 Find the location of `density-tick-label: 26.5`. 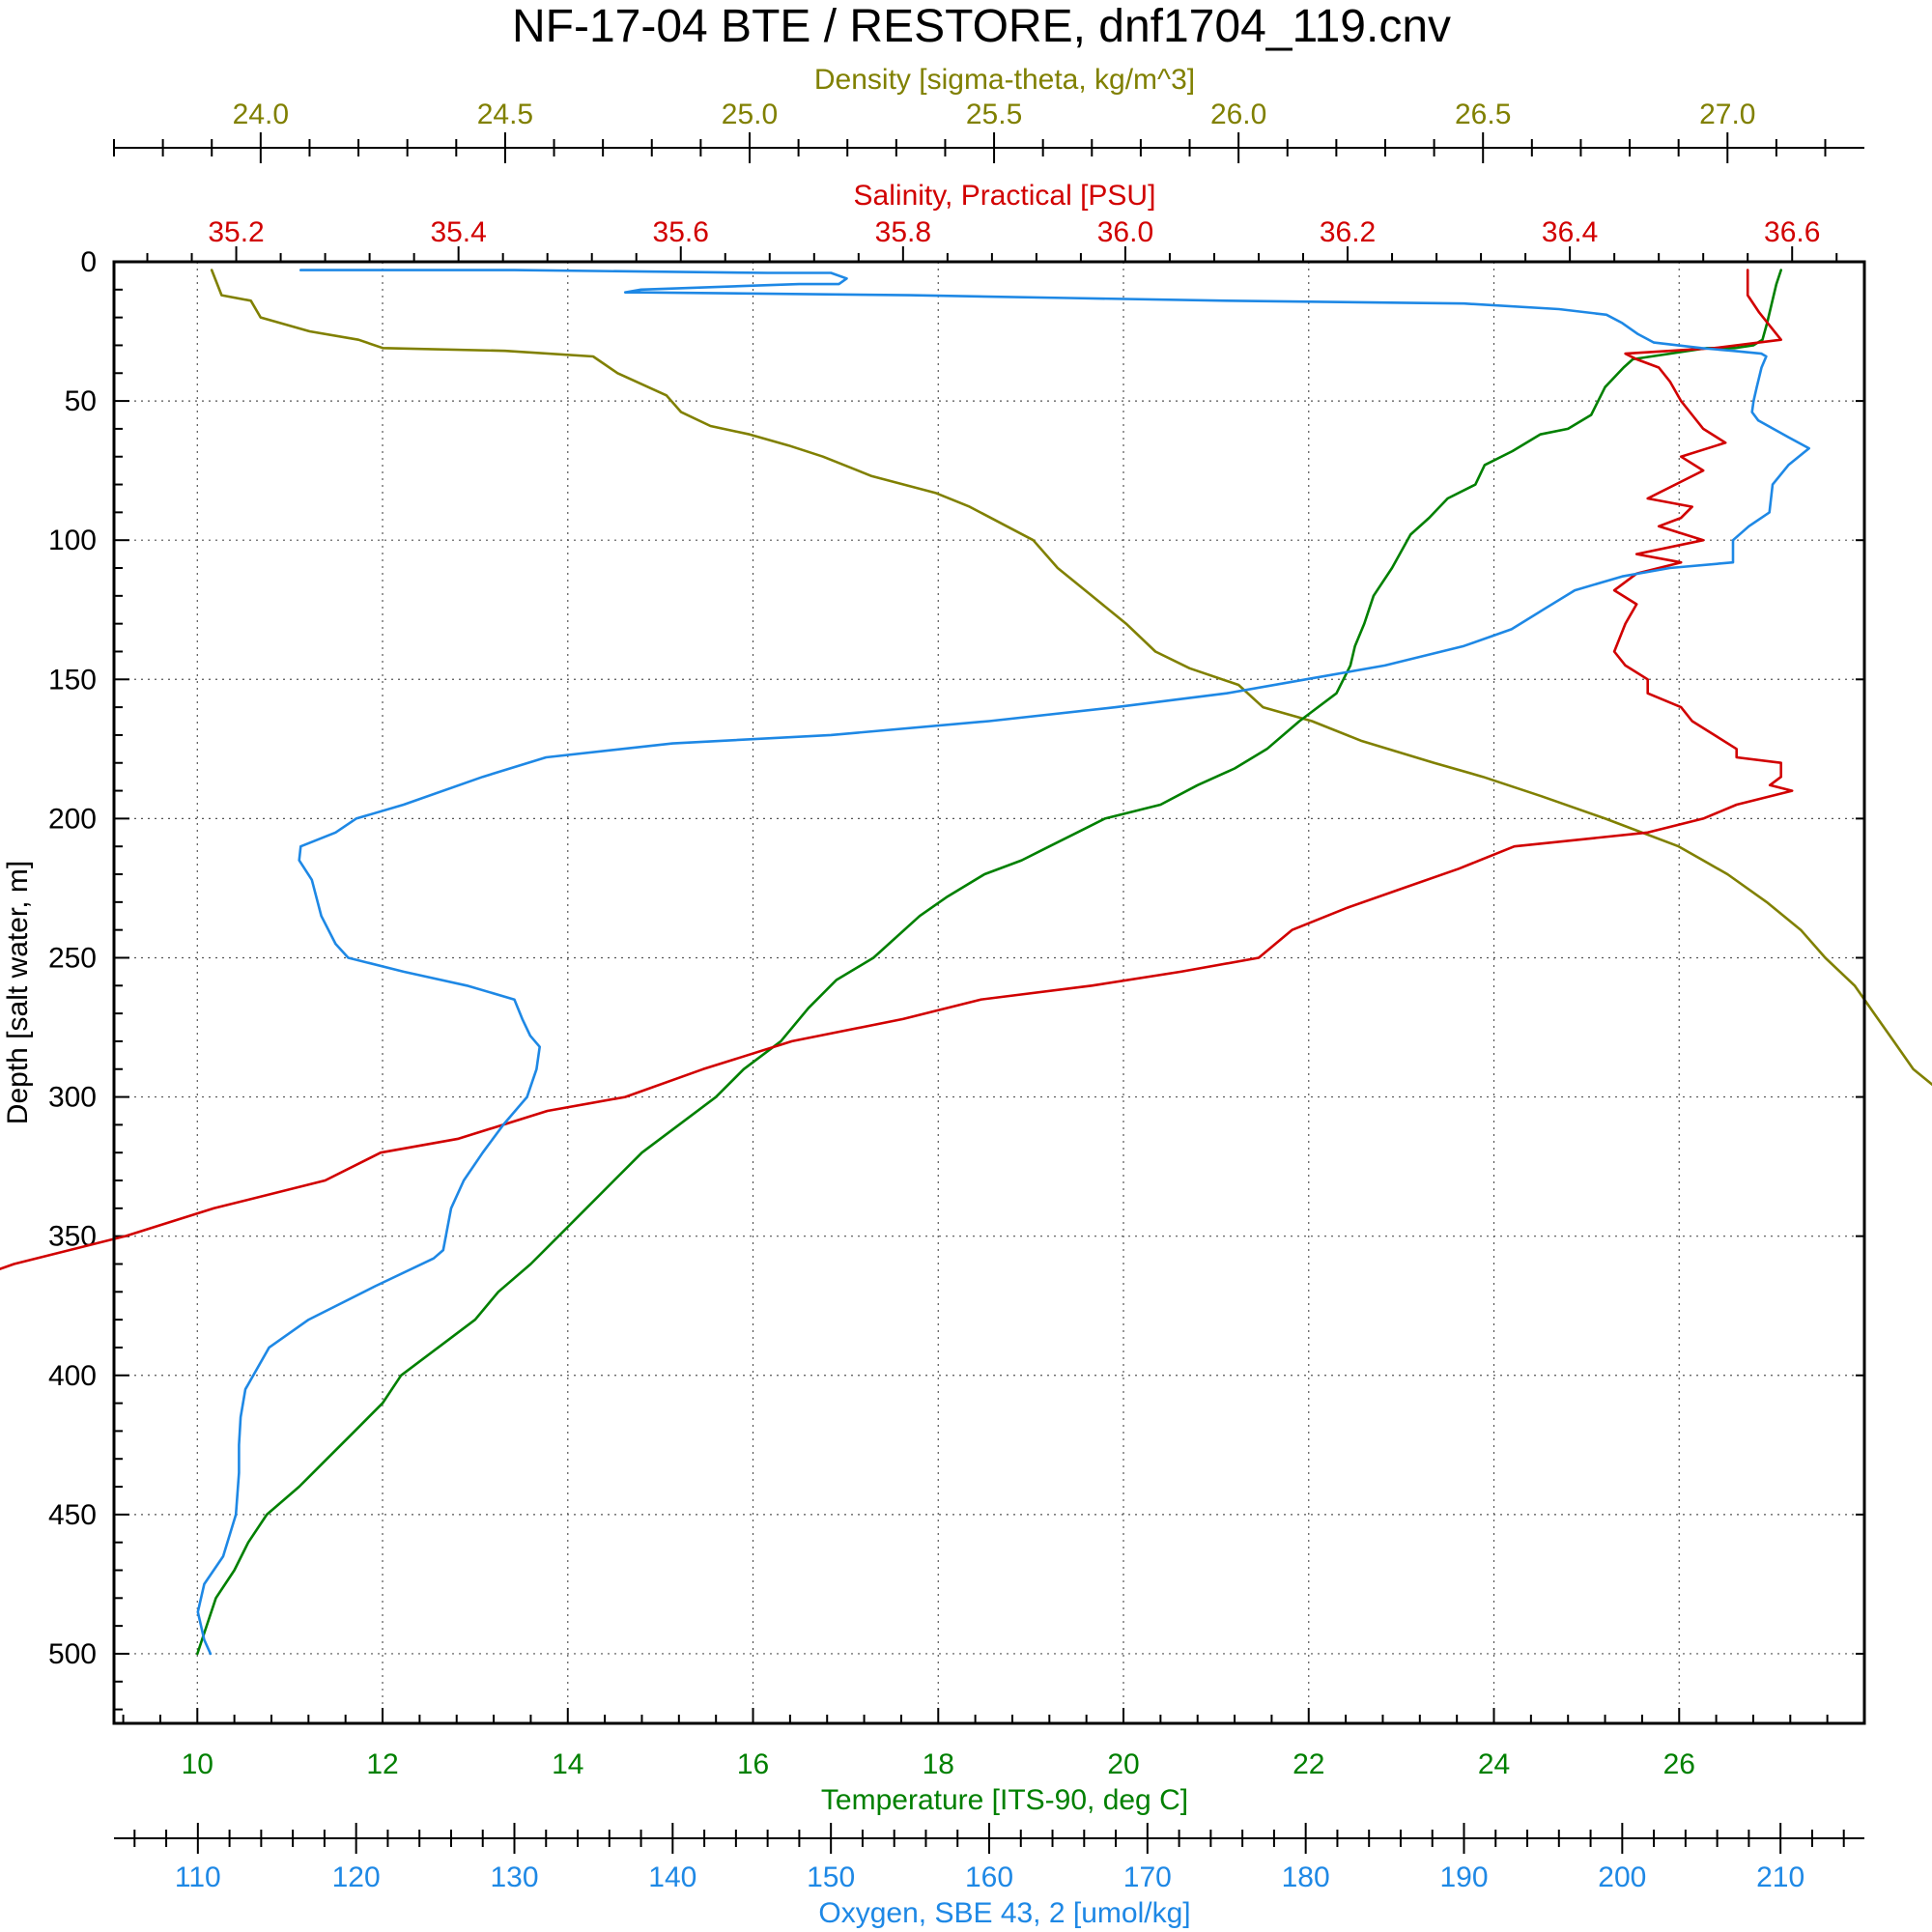

density-tick-label: 26.5 is located at coordinates (1483, 114).